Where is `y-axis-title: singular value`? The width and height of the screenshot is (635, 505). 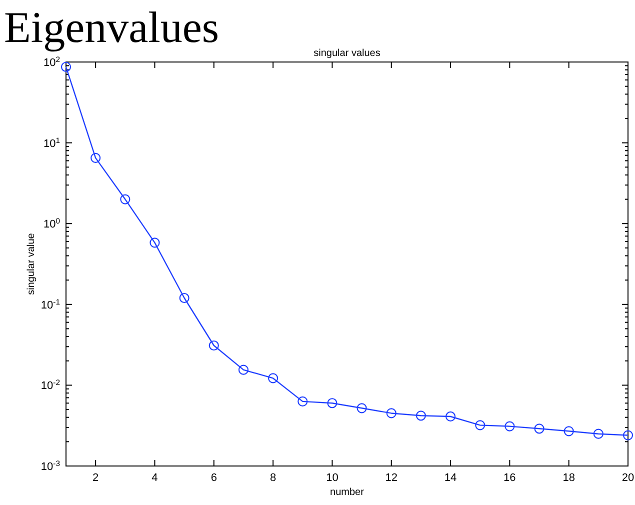
y-axis-title: singular value is located at coordinates (31, 263).